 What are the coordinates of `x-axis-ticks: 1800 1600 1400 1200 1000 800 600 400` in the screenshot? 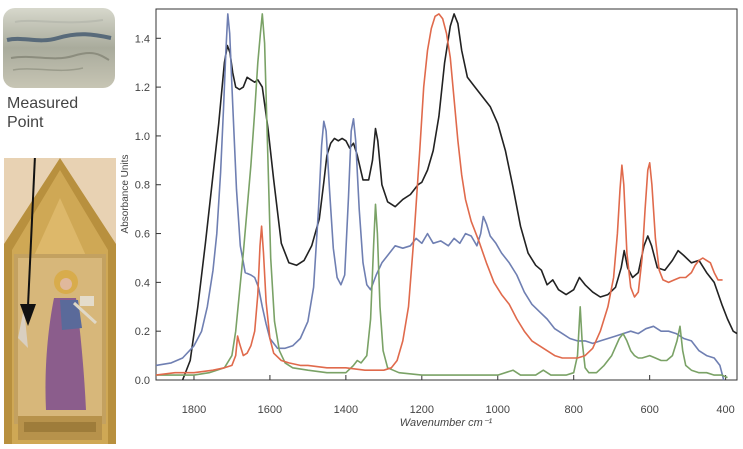 It's located at (458, 395).